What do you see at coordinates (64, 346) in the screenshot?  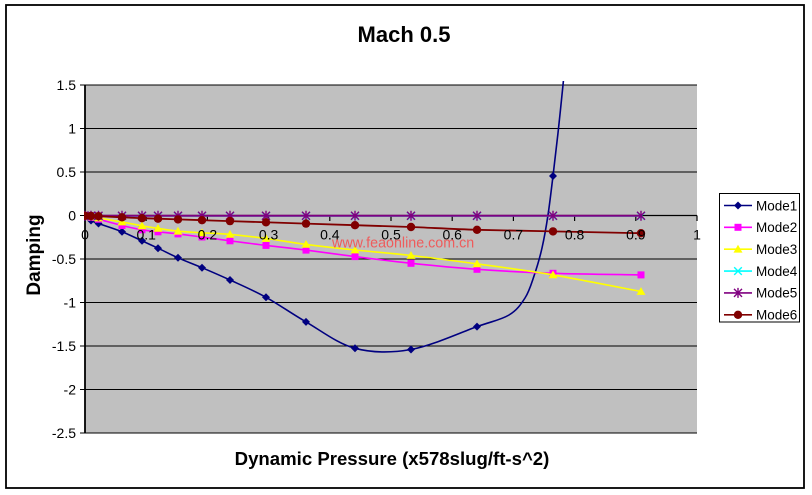 I see `svg-text: -1.5` at bounding box center [64, 346].